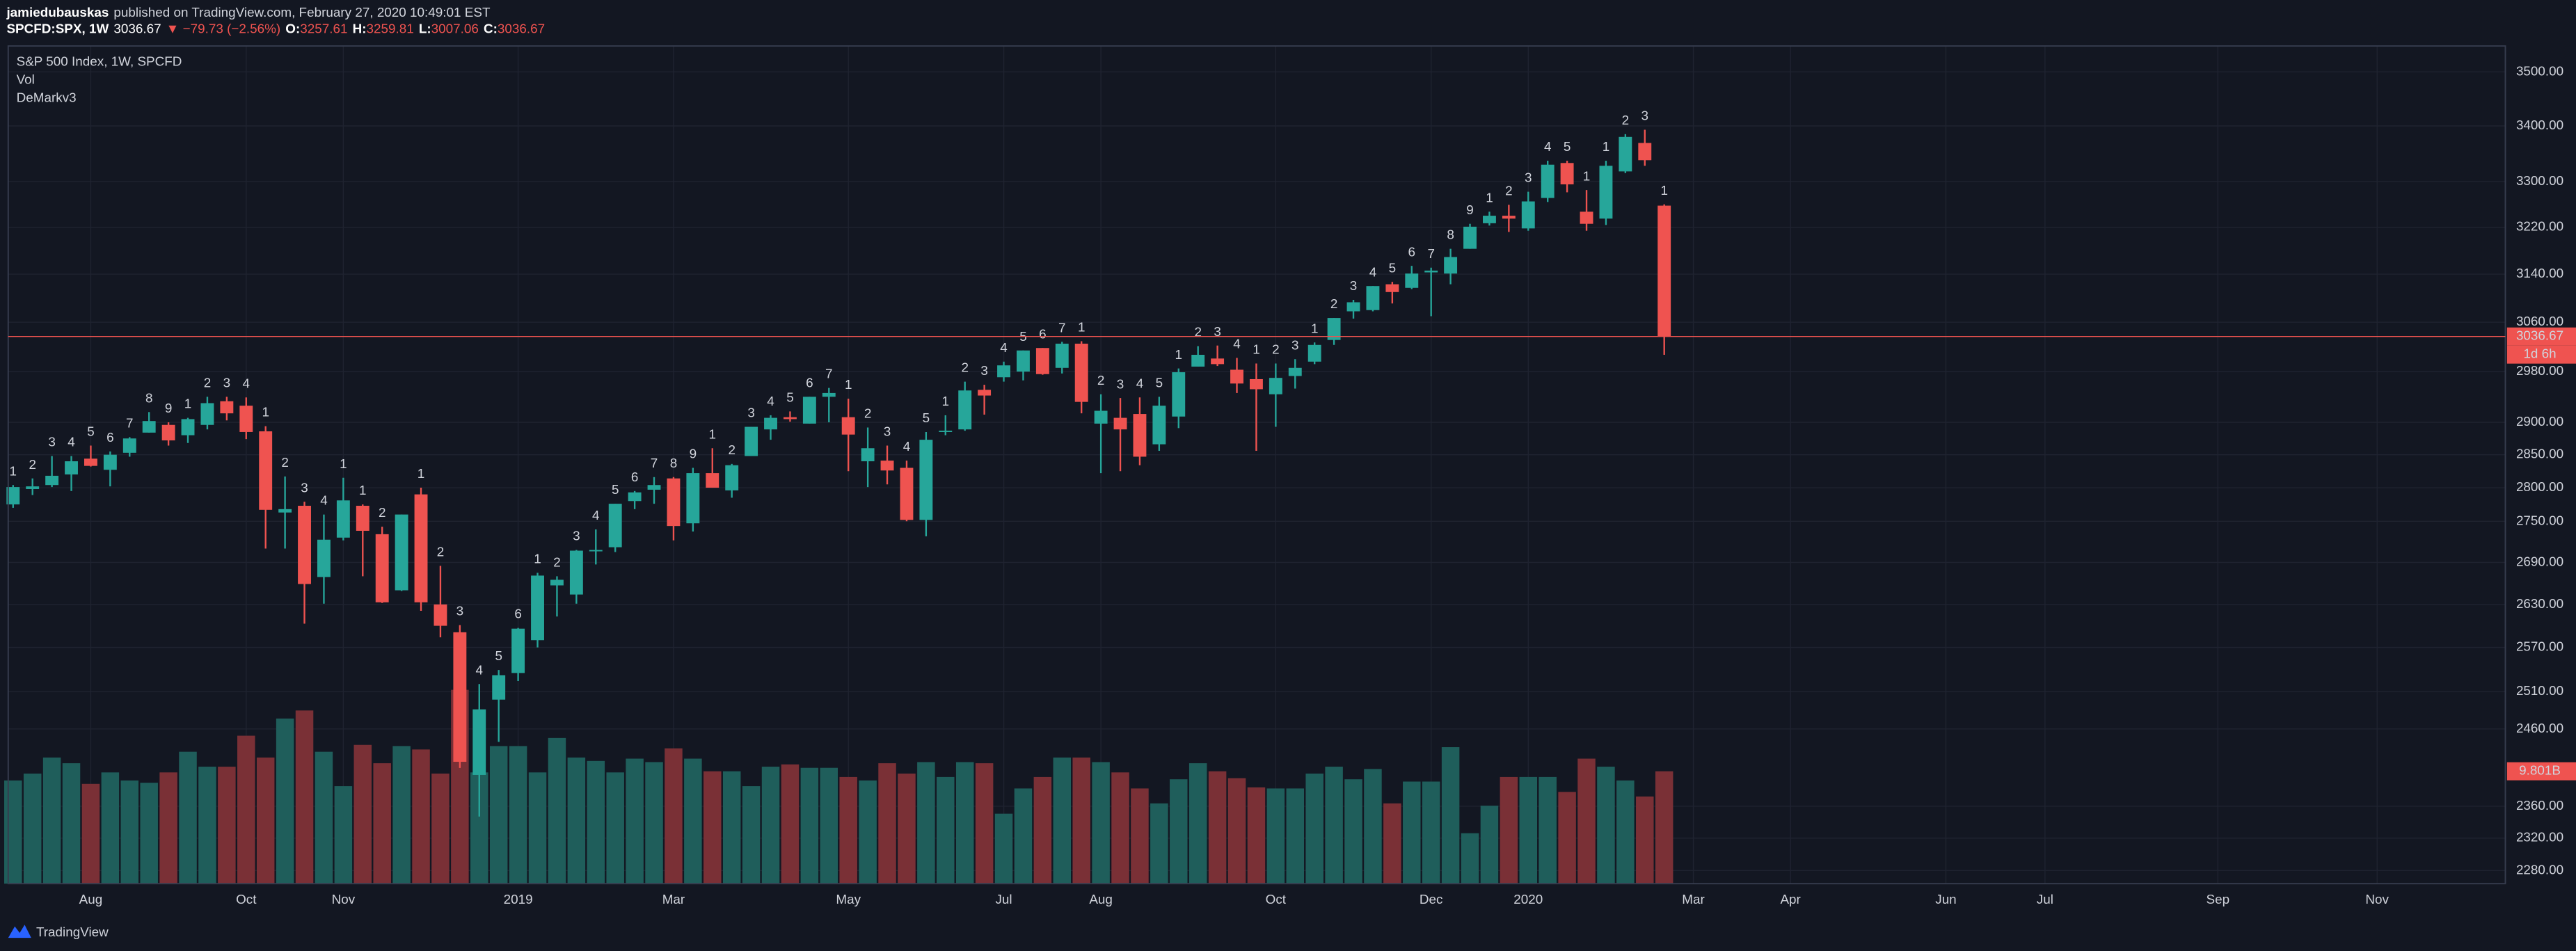 This screenshot has width=2576, height=951. Describe the element at coordinates (1693, 900) in the screenshot. I see `x-tick-label: Mar` at that location.